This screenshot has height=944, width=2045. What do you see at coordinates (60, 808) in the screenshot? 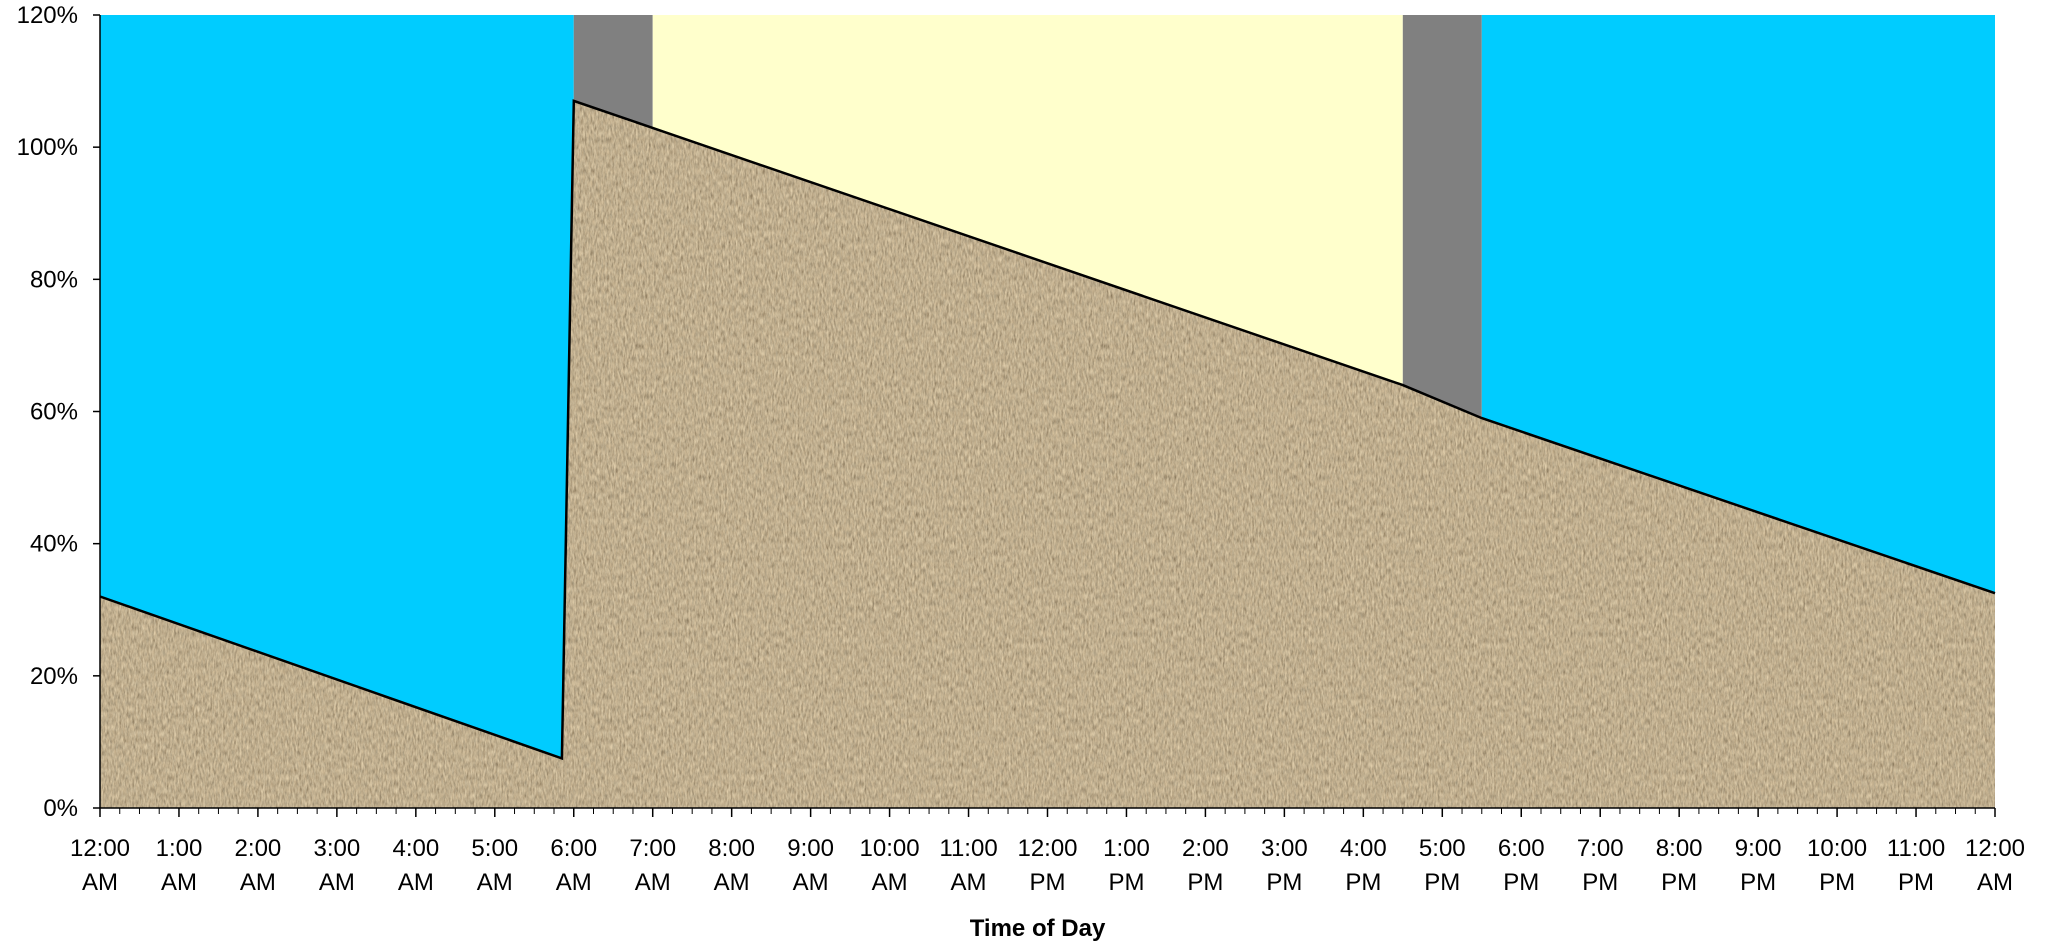
I see `y-tick-label: 0%` at bounding box center [60, 808].